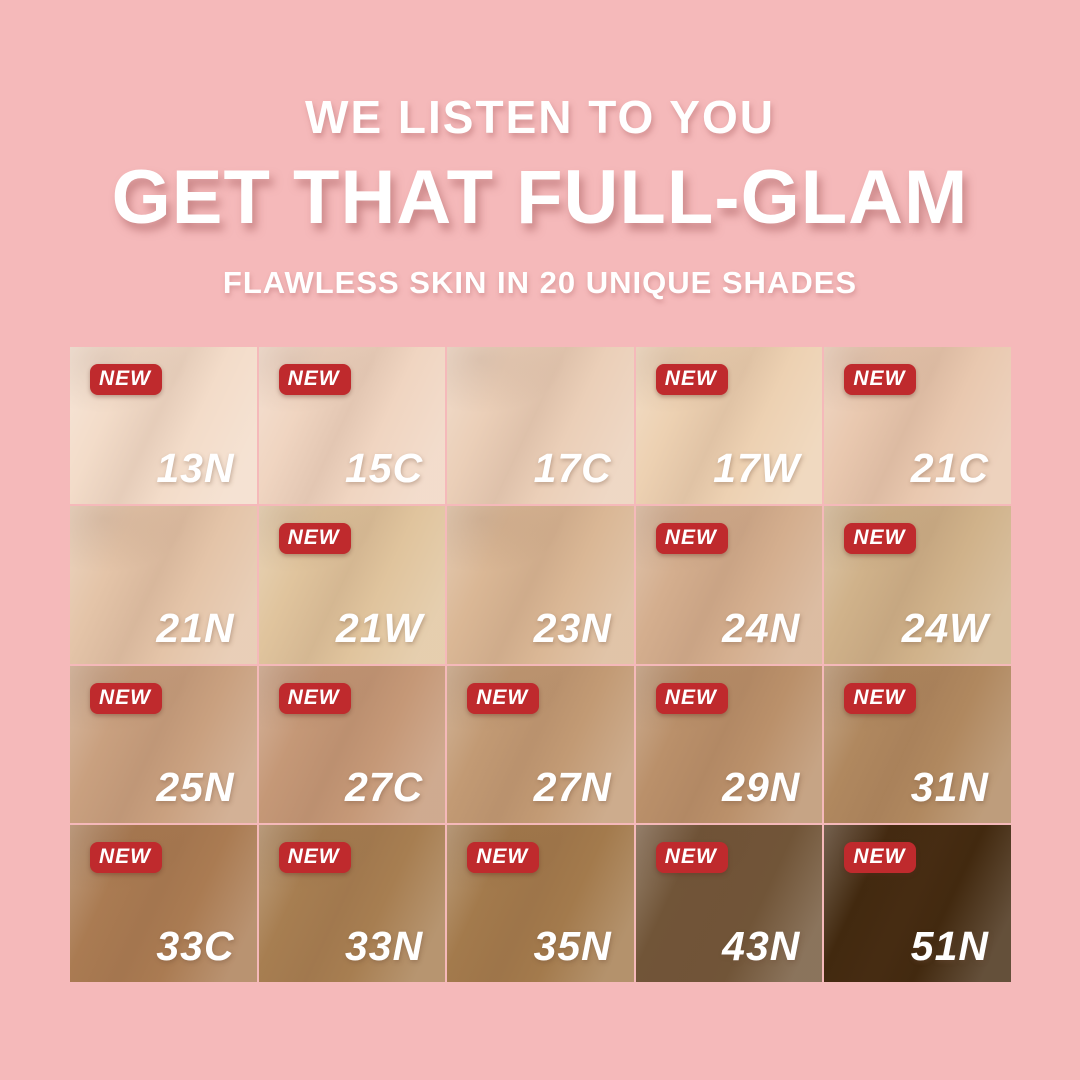 The height and width of the screenshot is (1080, 1080). What do you see at coordinates (384, 468) in the screenshot?
I see `shade-label: 15C` at bounding box center [384, 468].